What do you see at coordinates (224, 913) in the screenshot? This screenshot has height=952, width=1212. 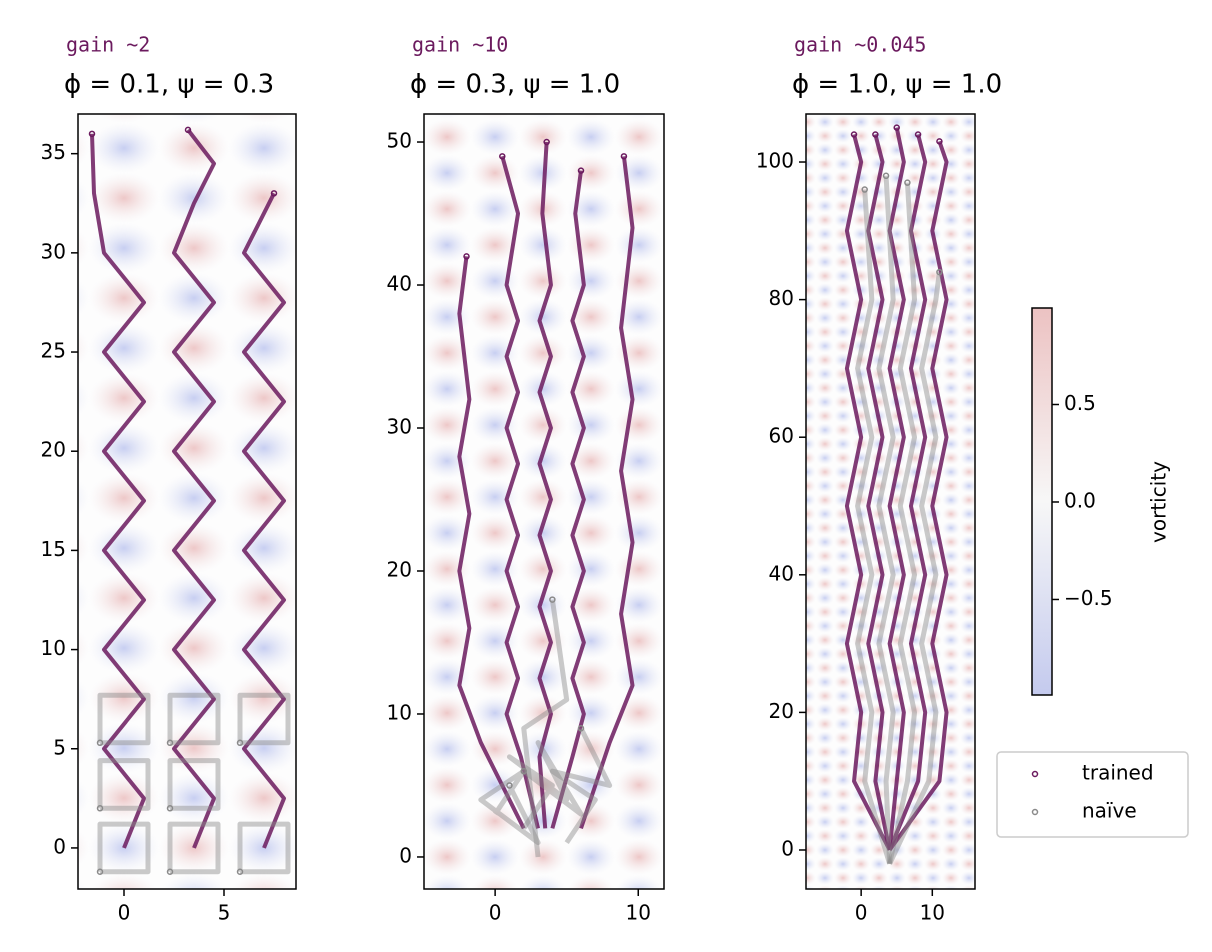 I see `x-tick-label: 5` at bounding box center [224, 913].